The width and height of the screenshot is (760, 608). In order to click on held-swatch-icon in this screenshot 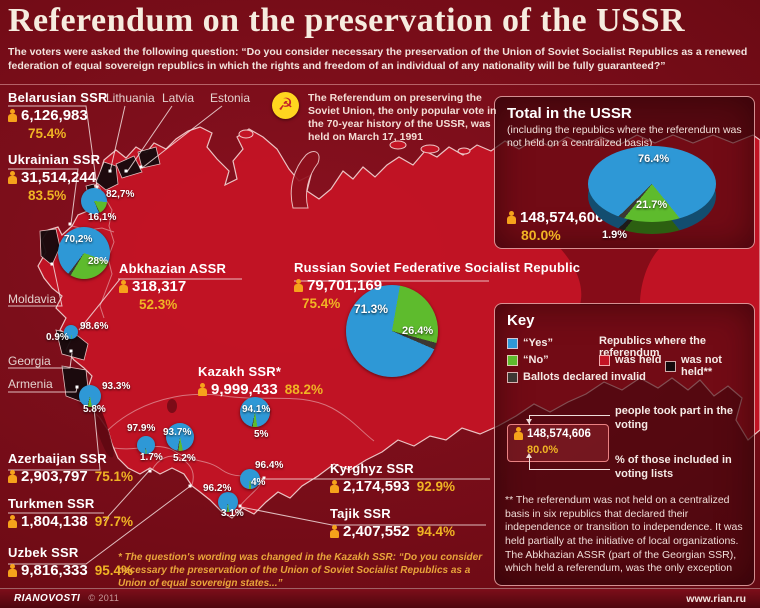, I will do `click(604, 360)`.